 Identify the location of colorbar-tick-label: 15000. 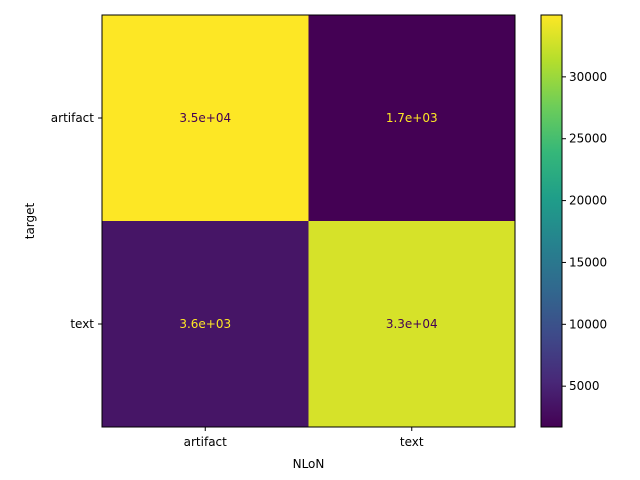
(588, 262).